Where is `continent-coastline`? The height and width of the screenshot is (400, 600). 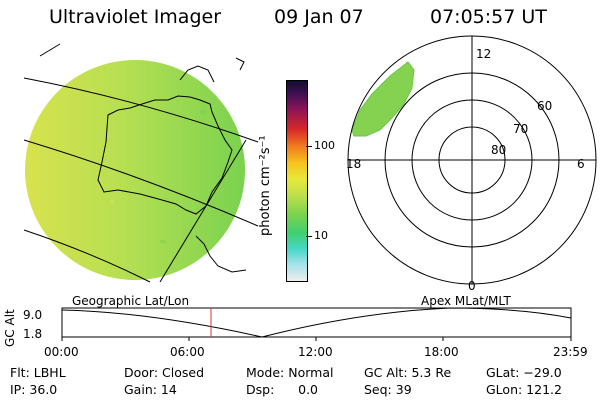 continent-coastline is located at coordinates (165, 155).